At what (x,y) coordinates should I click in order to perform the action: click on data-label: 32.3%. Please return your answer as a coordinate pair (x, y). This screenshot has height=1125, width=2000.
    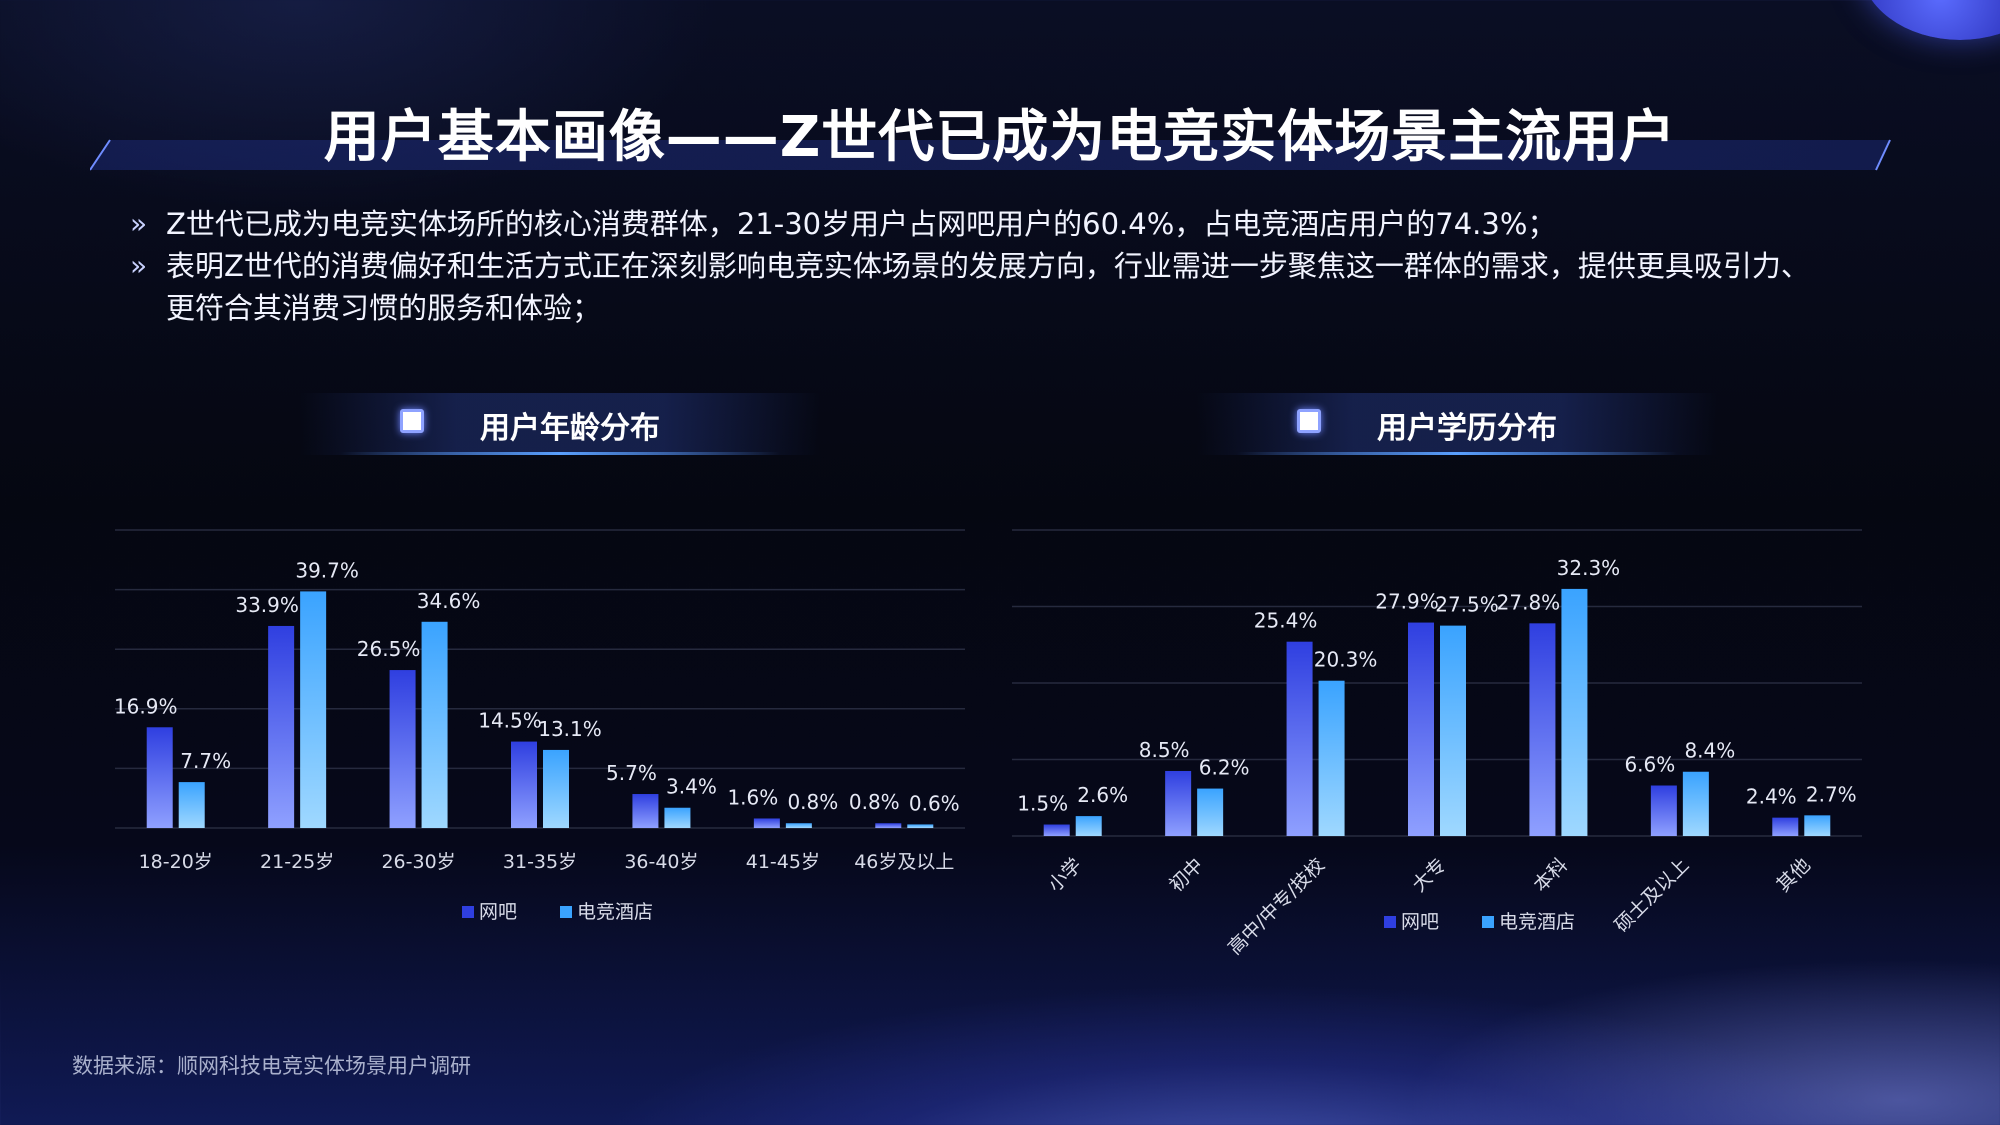
    Looking at the image, I should click on (1589, 568).